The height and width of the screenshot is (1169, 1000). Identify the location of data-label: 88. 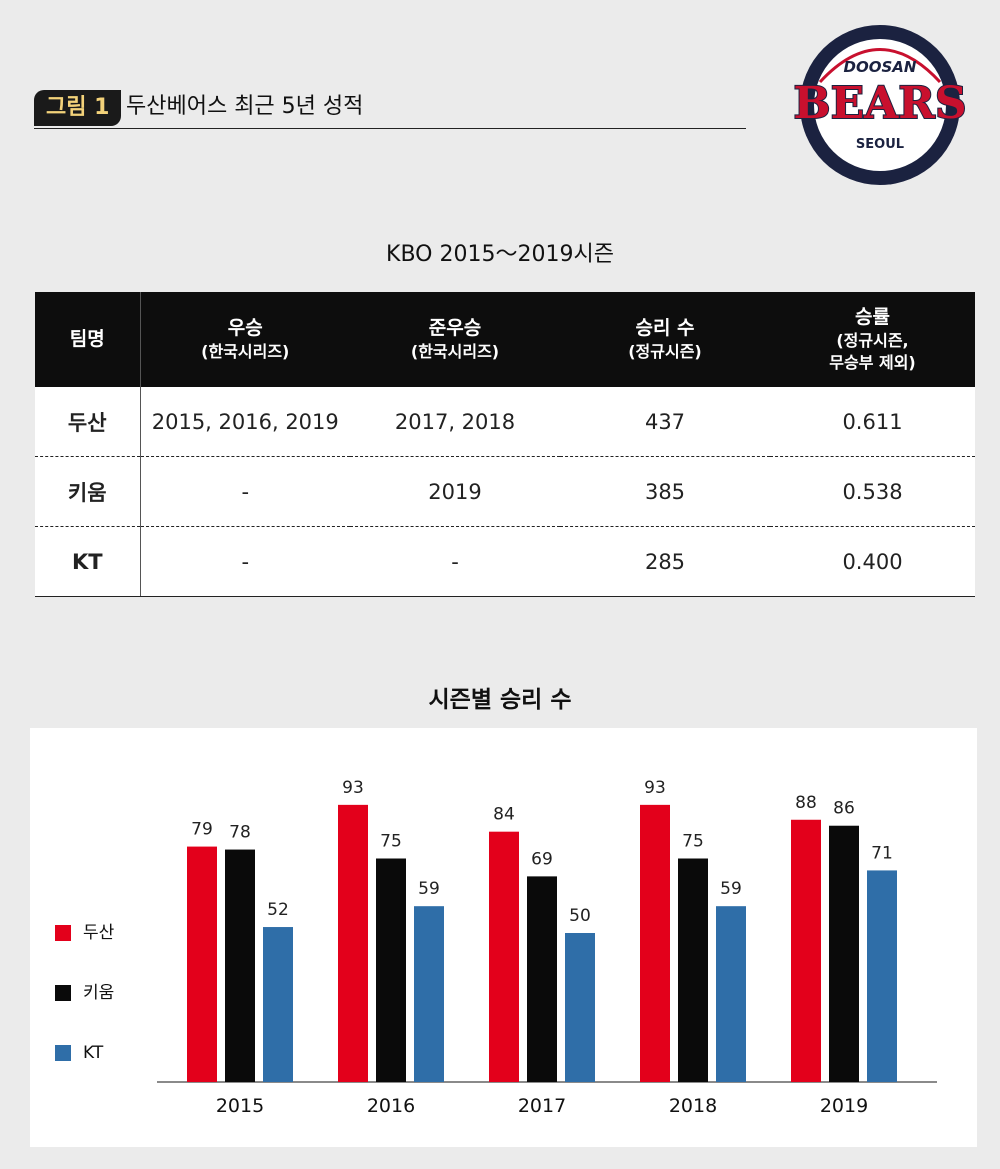
(806, 803).